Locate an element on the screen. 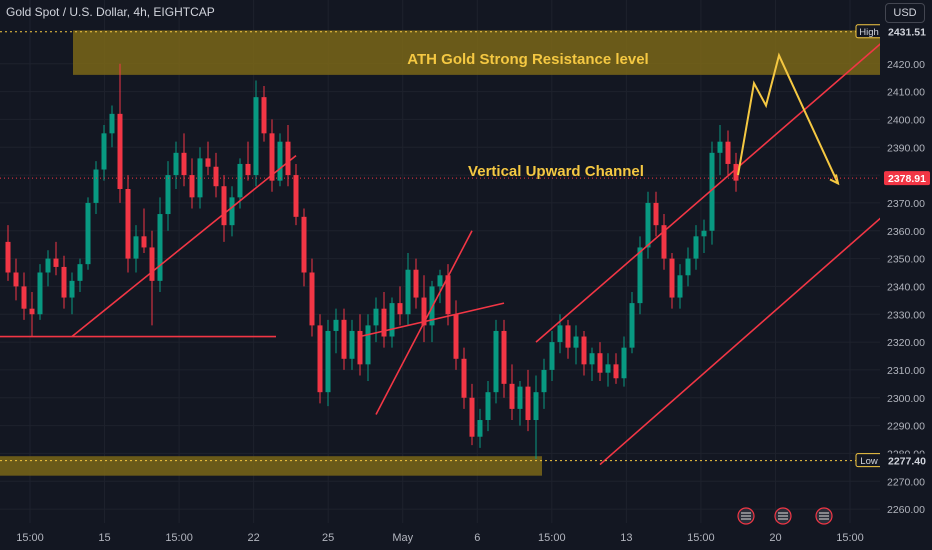  channel-label: Vertical Upward Channel is located at coordinates (556, 171).